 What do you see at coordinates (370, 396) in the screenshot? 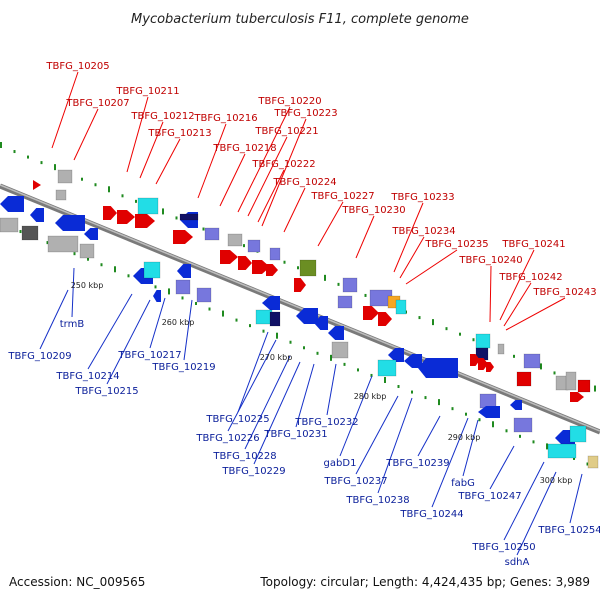
I see `tick-label: 280 kbp` at bounding box center [370, 396].